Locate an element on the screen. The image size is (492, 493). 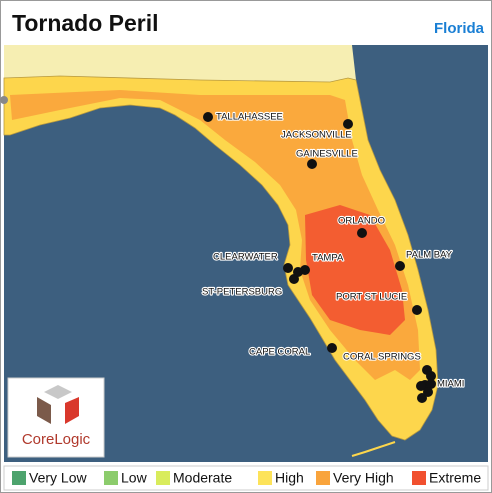
city-label: CORAL SPRINGS is located at coordinates (382, 357).